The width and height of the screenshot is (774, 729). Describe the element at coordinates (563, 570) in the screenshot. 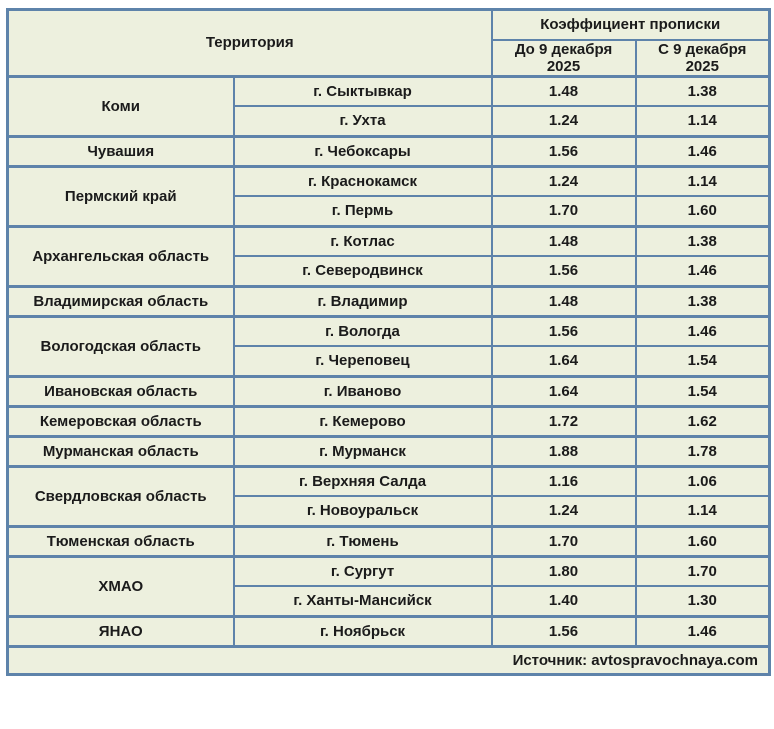

I see `value-cell-before: 1.80` at that location.